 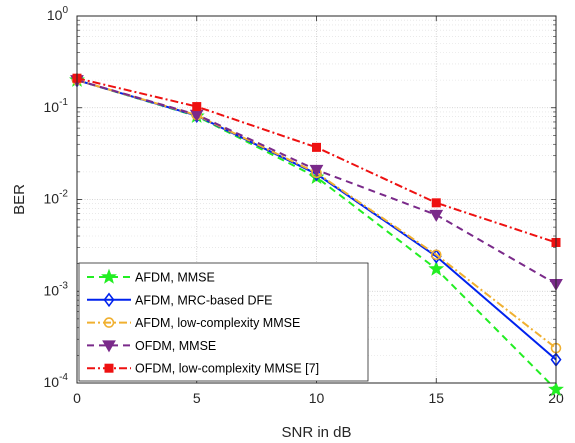 I want to click on legend-item: OFDM, low-complexity MMSE [7], so click(x=203, y=369).